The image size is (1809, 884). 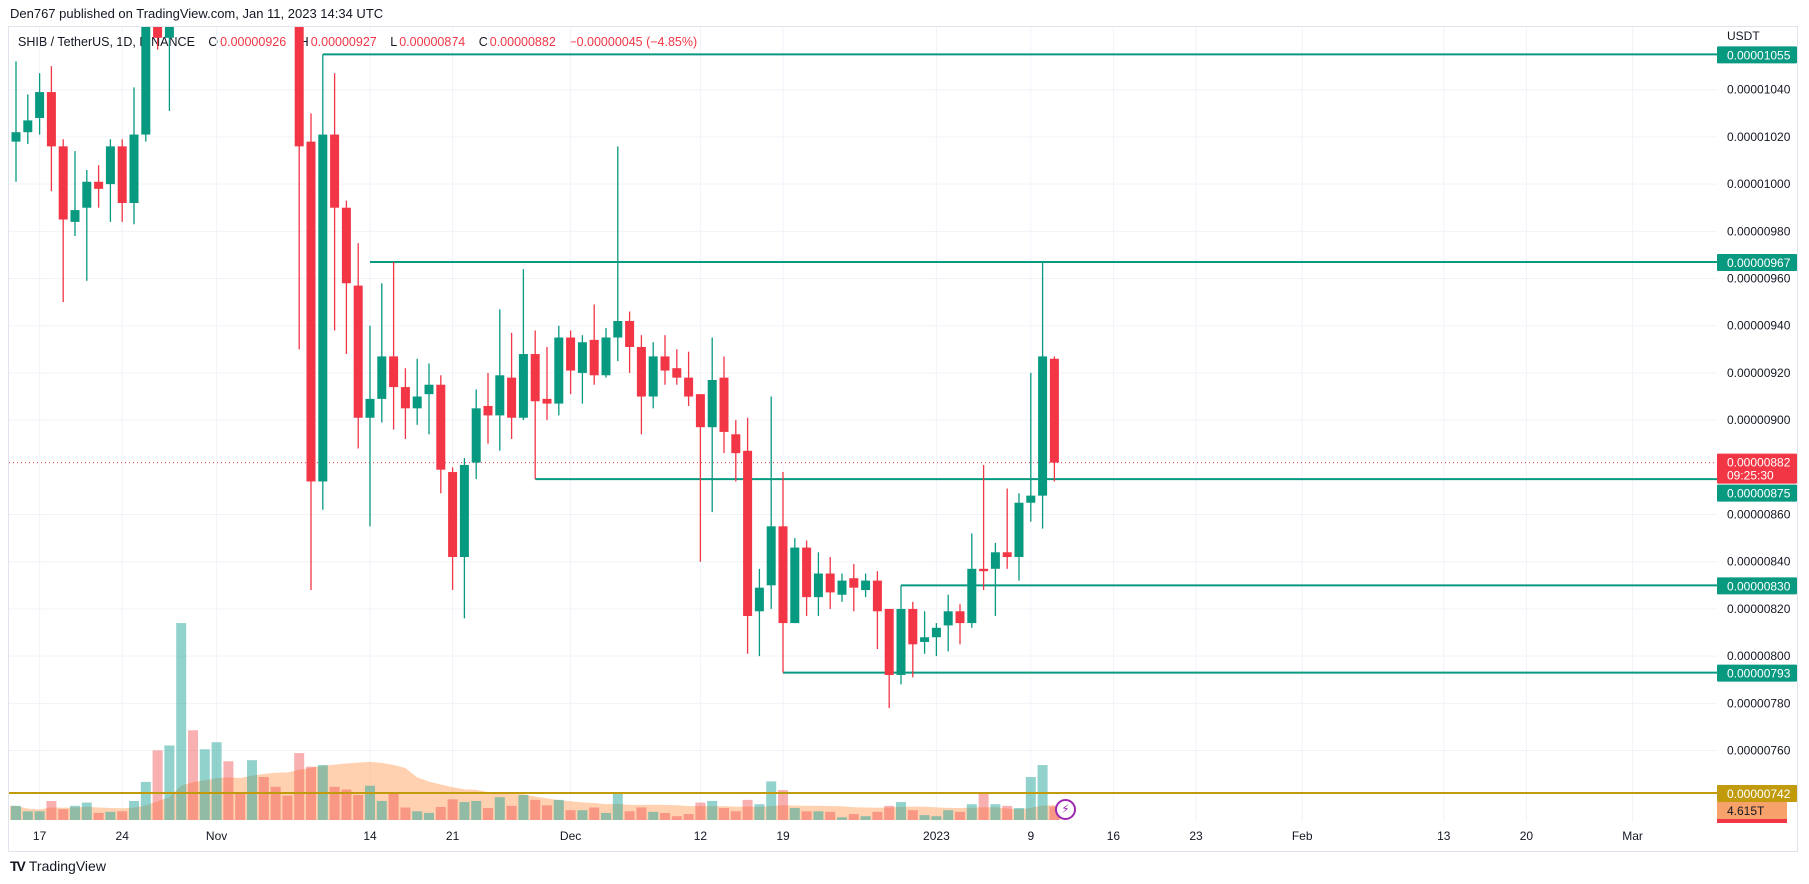 I want to click on volume-ma-area, so click(x=535, y=790).